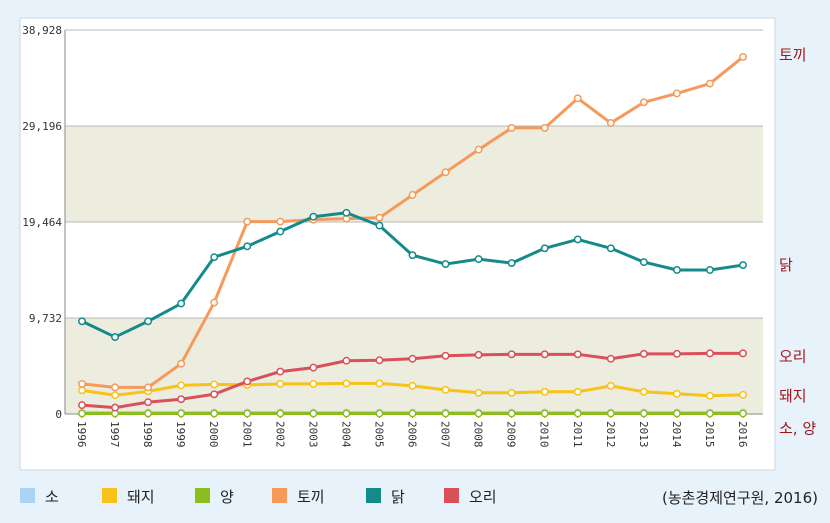 The height and width of the screenshot is (523, 830). What do you see at coordinates (793, 356) in the screenshot?
I see `end-label-오리: 오리` at bounding box center [793, 356].